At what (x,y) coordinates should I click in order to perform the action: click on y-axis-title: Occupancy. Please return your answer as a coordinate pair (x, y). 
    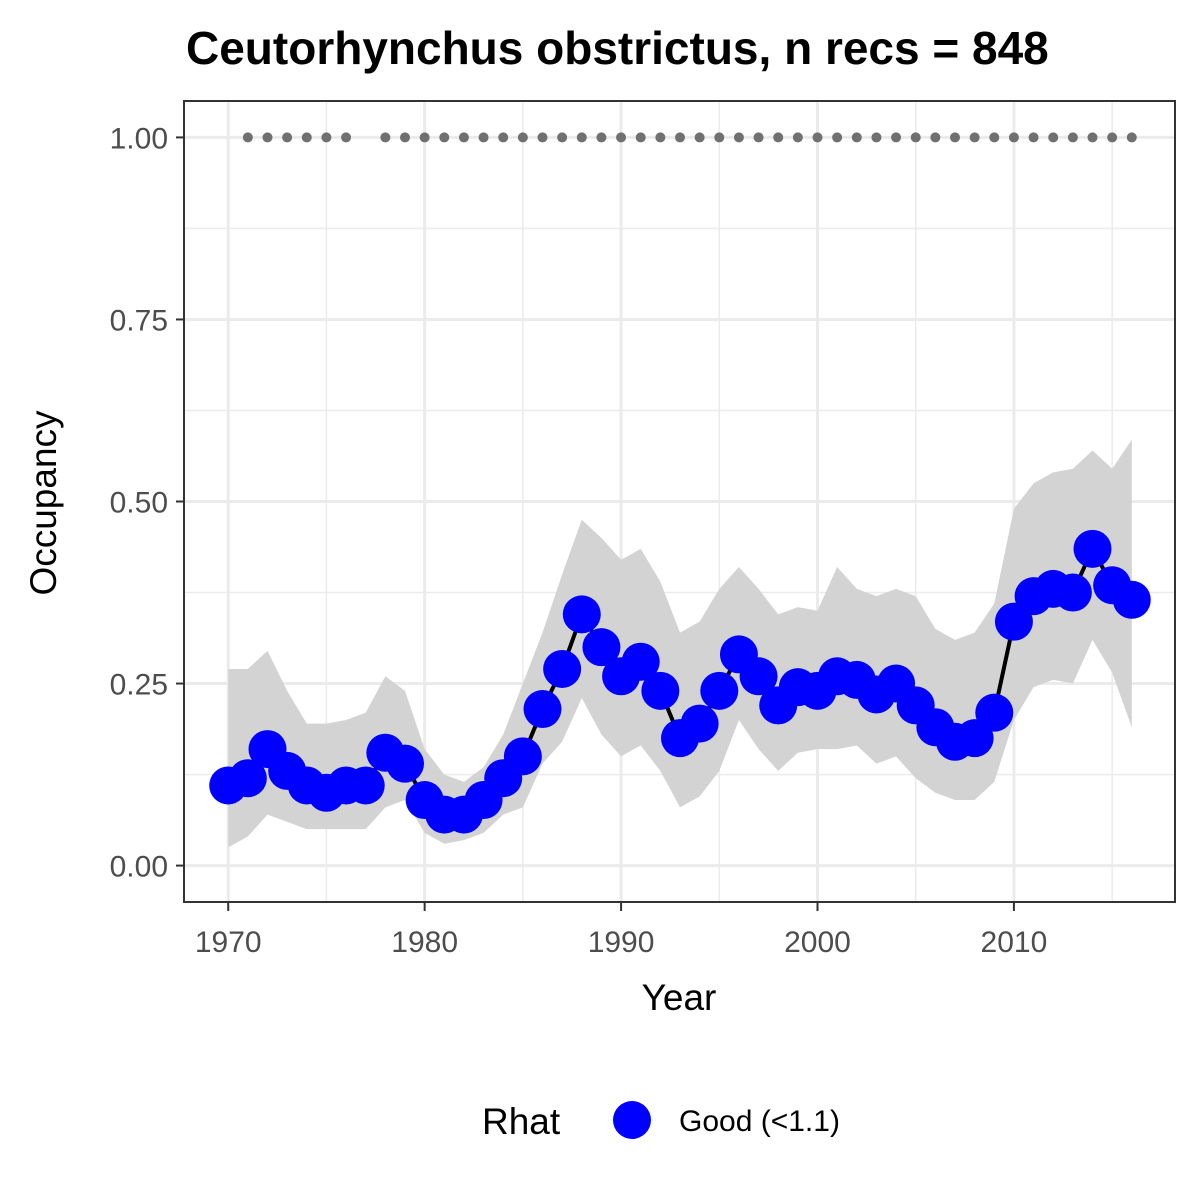
    Looking at the image, I should click on (43, 503).